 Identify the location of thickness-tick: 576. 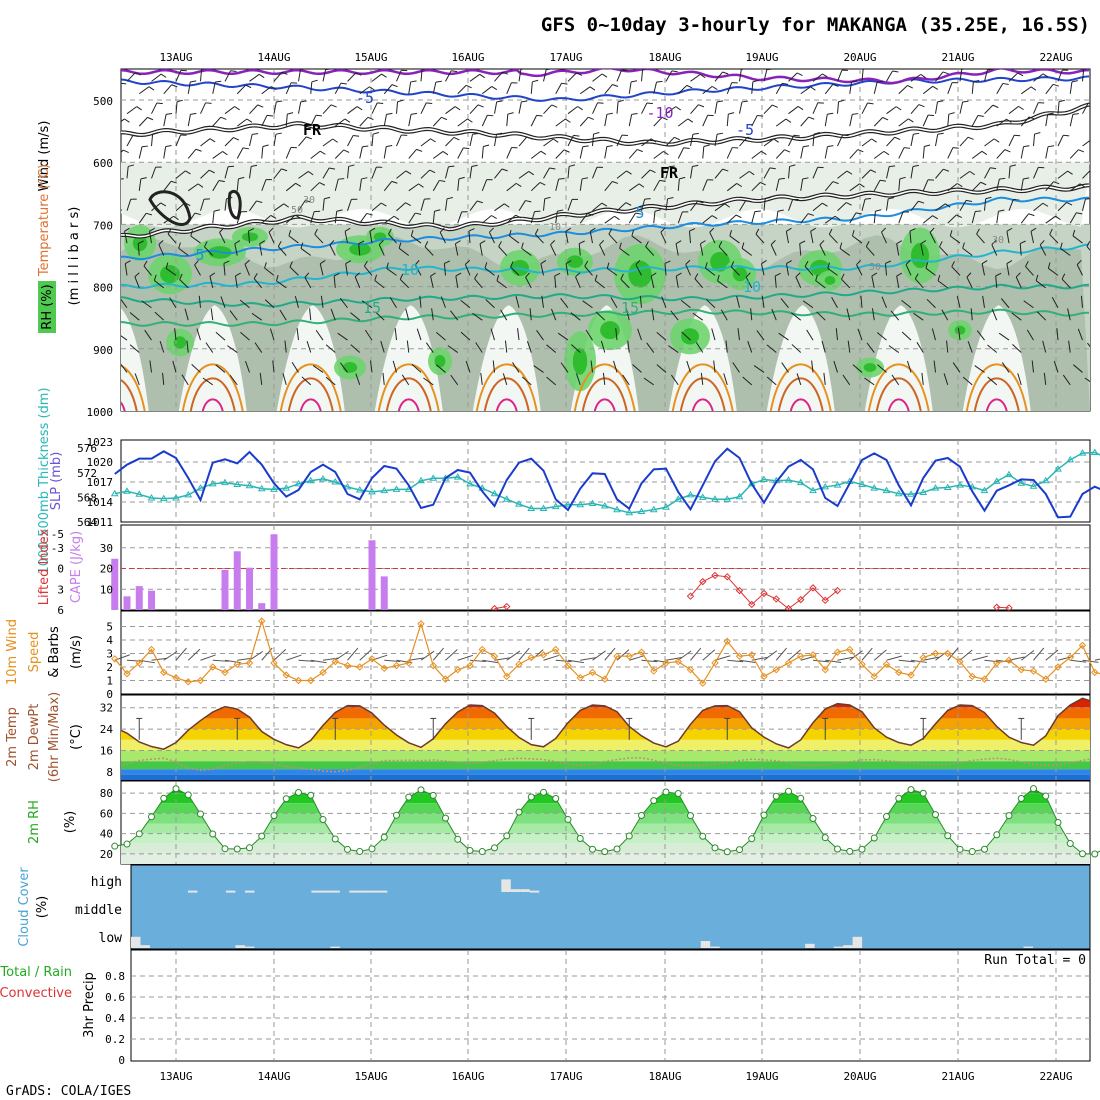
(87, 448).